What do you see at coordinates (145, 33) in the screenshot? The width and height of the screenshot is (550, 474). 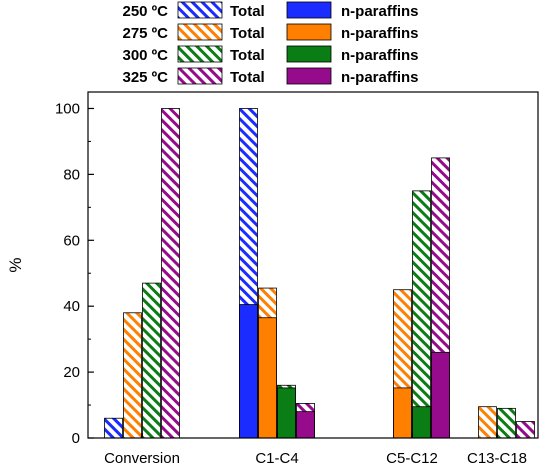 I see `legend-temperature: 275 ºC` at bounding box center [145, 33].